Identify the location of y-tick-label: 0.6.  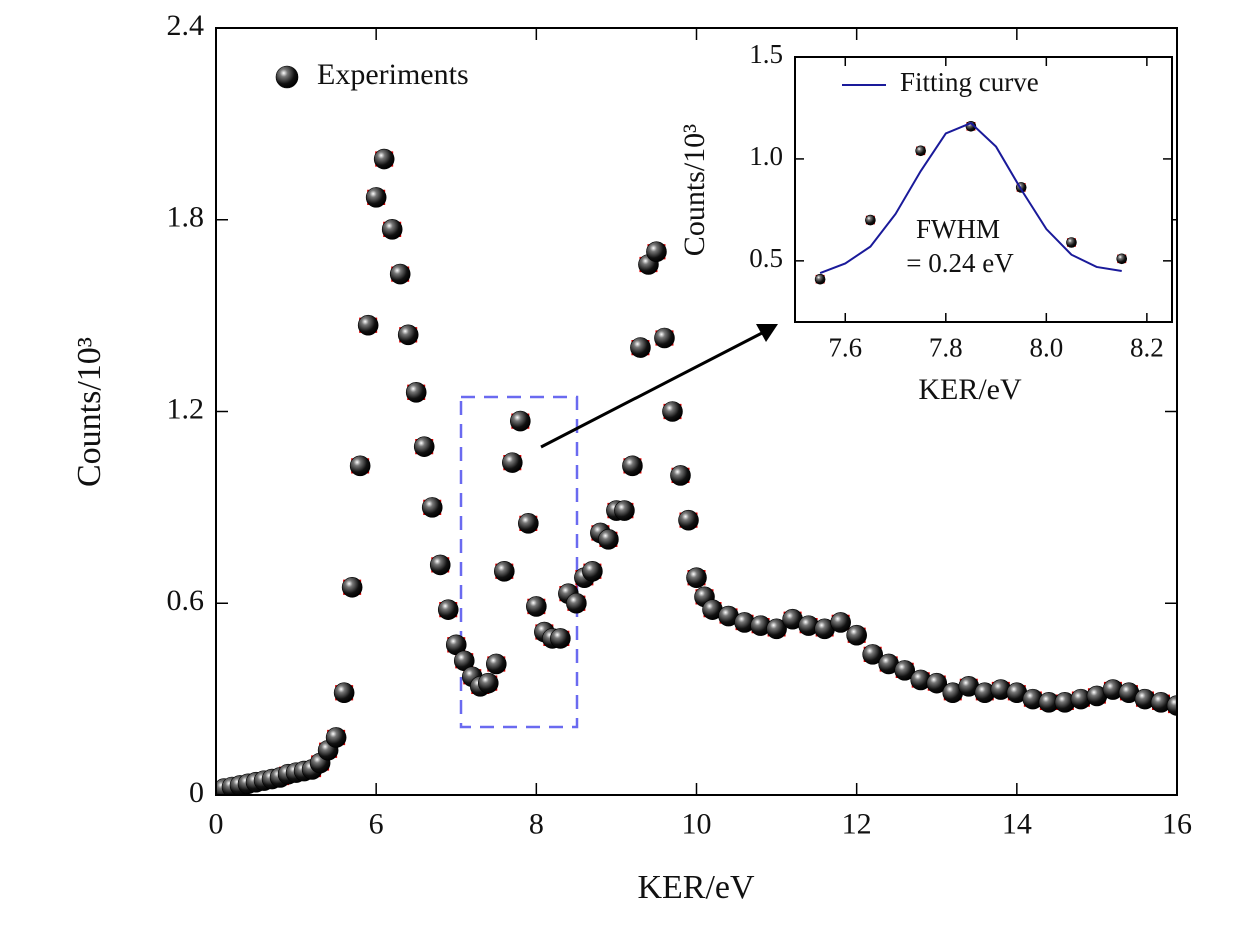
(186, 600).